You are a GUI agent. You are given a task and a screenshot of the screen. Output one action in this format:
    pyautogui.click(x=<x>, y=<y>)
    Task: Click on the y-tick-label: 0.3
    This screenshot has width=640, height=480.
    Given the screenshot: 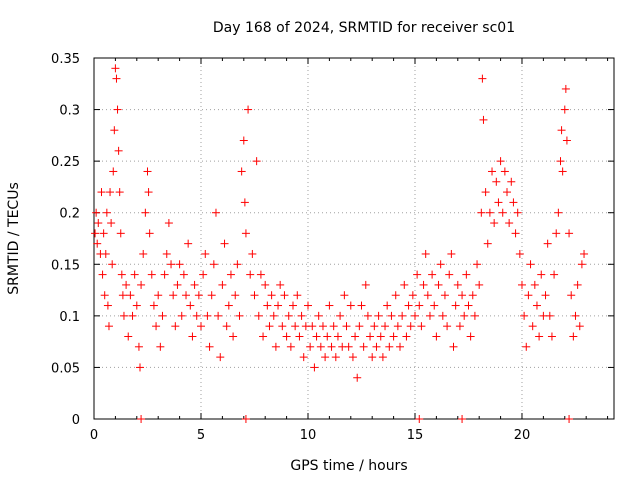 What is the action you would take?
    pyautogui.click(x=69, y=111)
    